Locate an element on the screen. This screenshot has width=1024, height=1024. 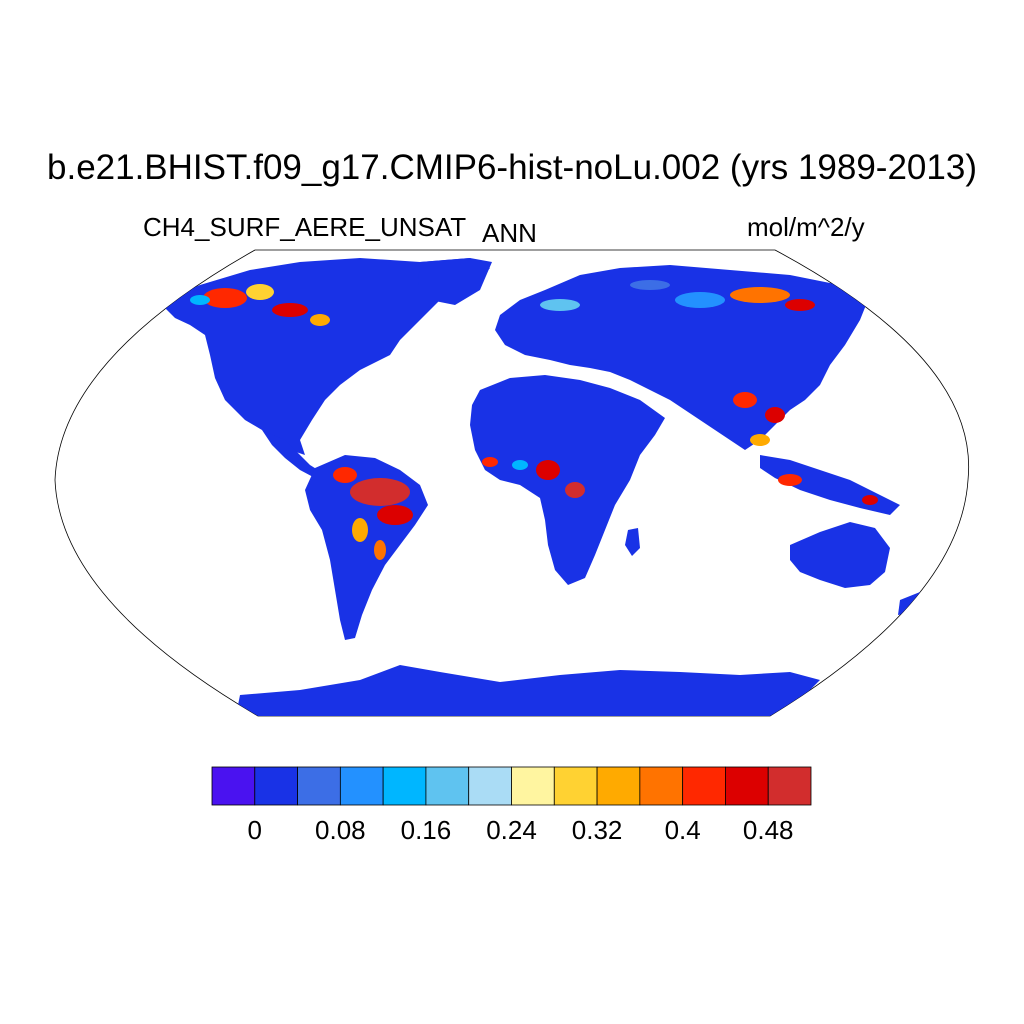
season-label: ANN is located at coordinates (509, 233).